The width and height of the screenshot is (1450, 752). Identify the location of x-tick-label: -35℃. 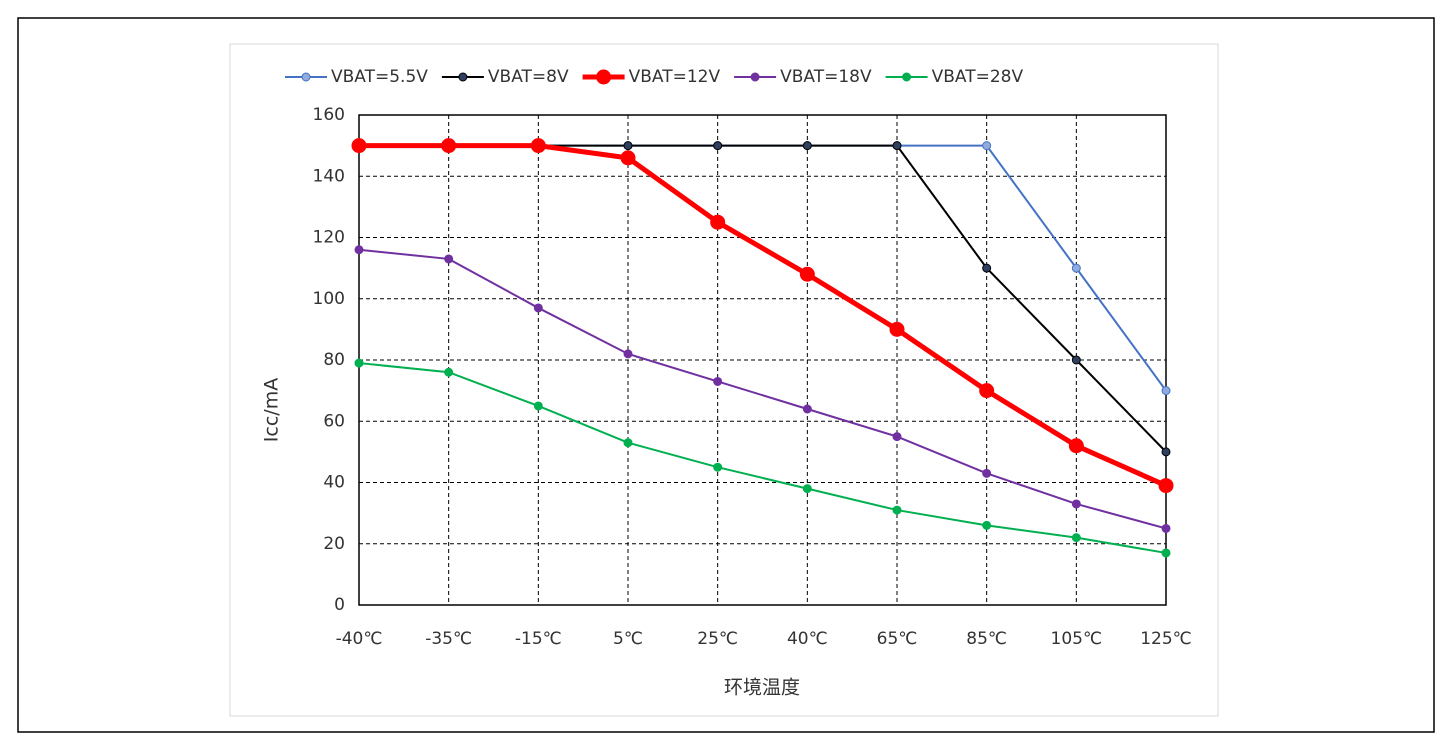
(448, 639).